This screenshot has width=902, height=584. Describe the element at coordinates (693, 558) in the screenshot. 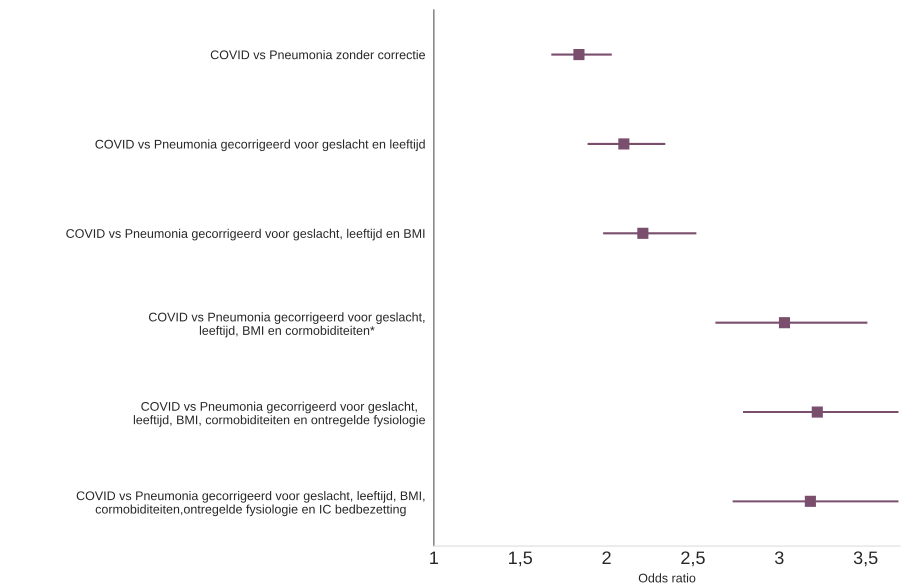

I see `x-tick-label: 2,5` at that location.